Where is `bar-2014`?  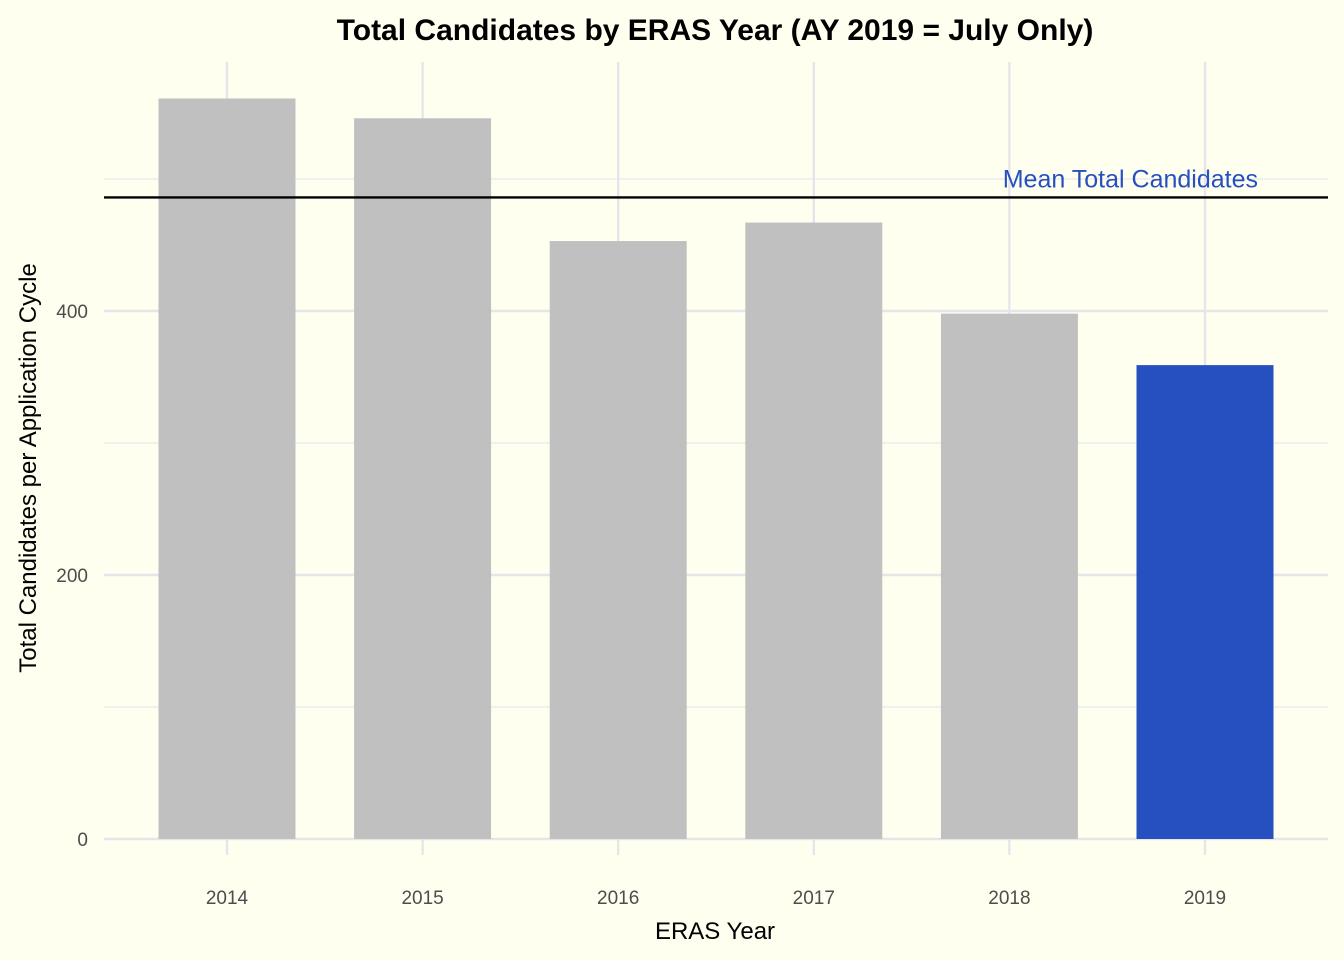
bar-2014 is located at coordinates (227, 469).